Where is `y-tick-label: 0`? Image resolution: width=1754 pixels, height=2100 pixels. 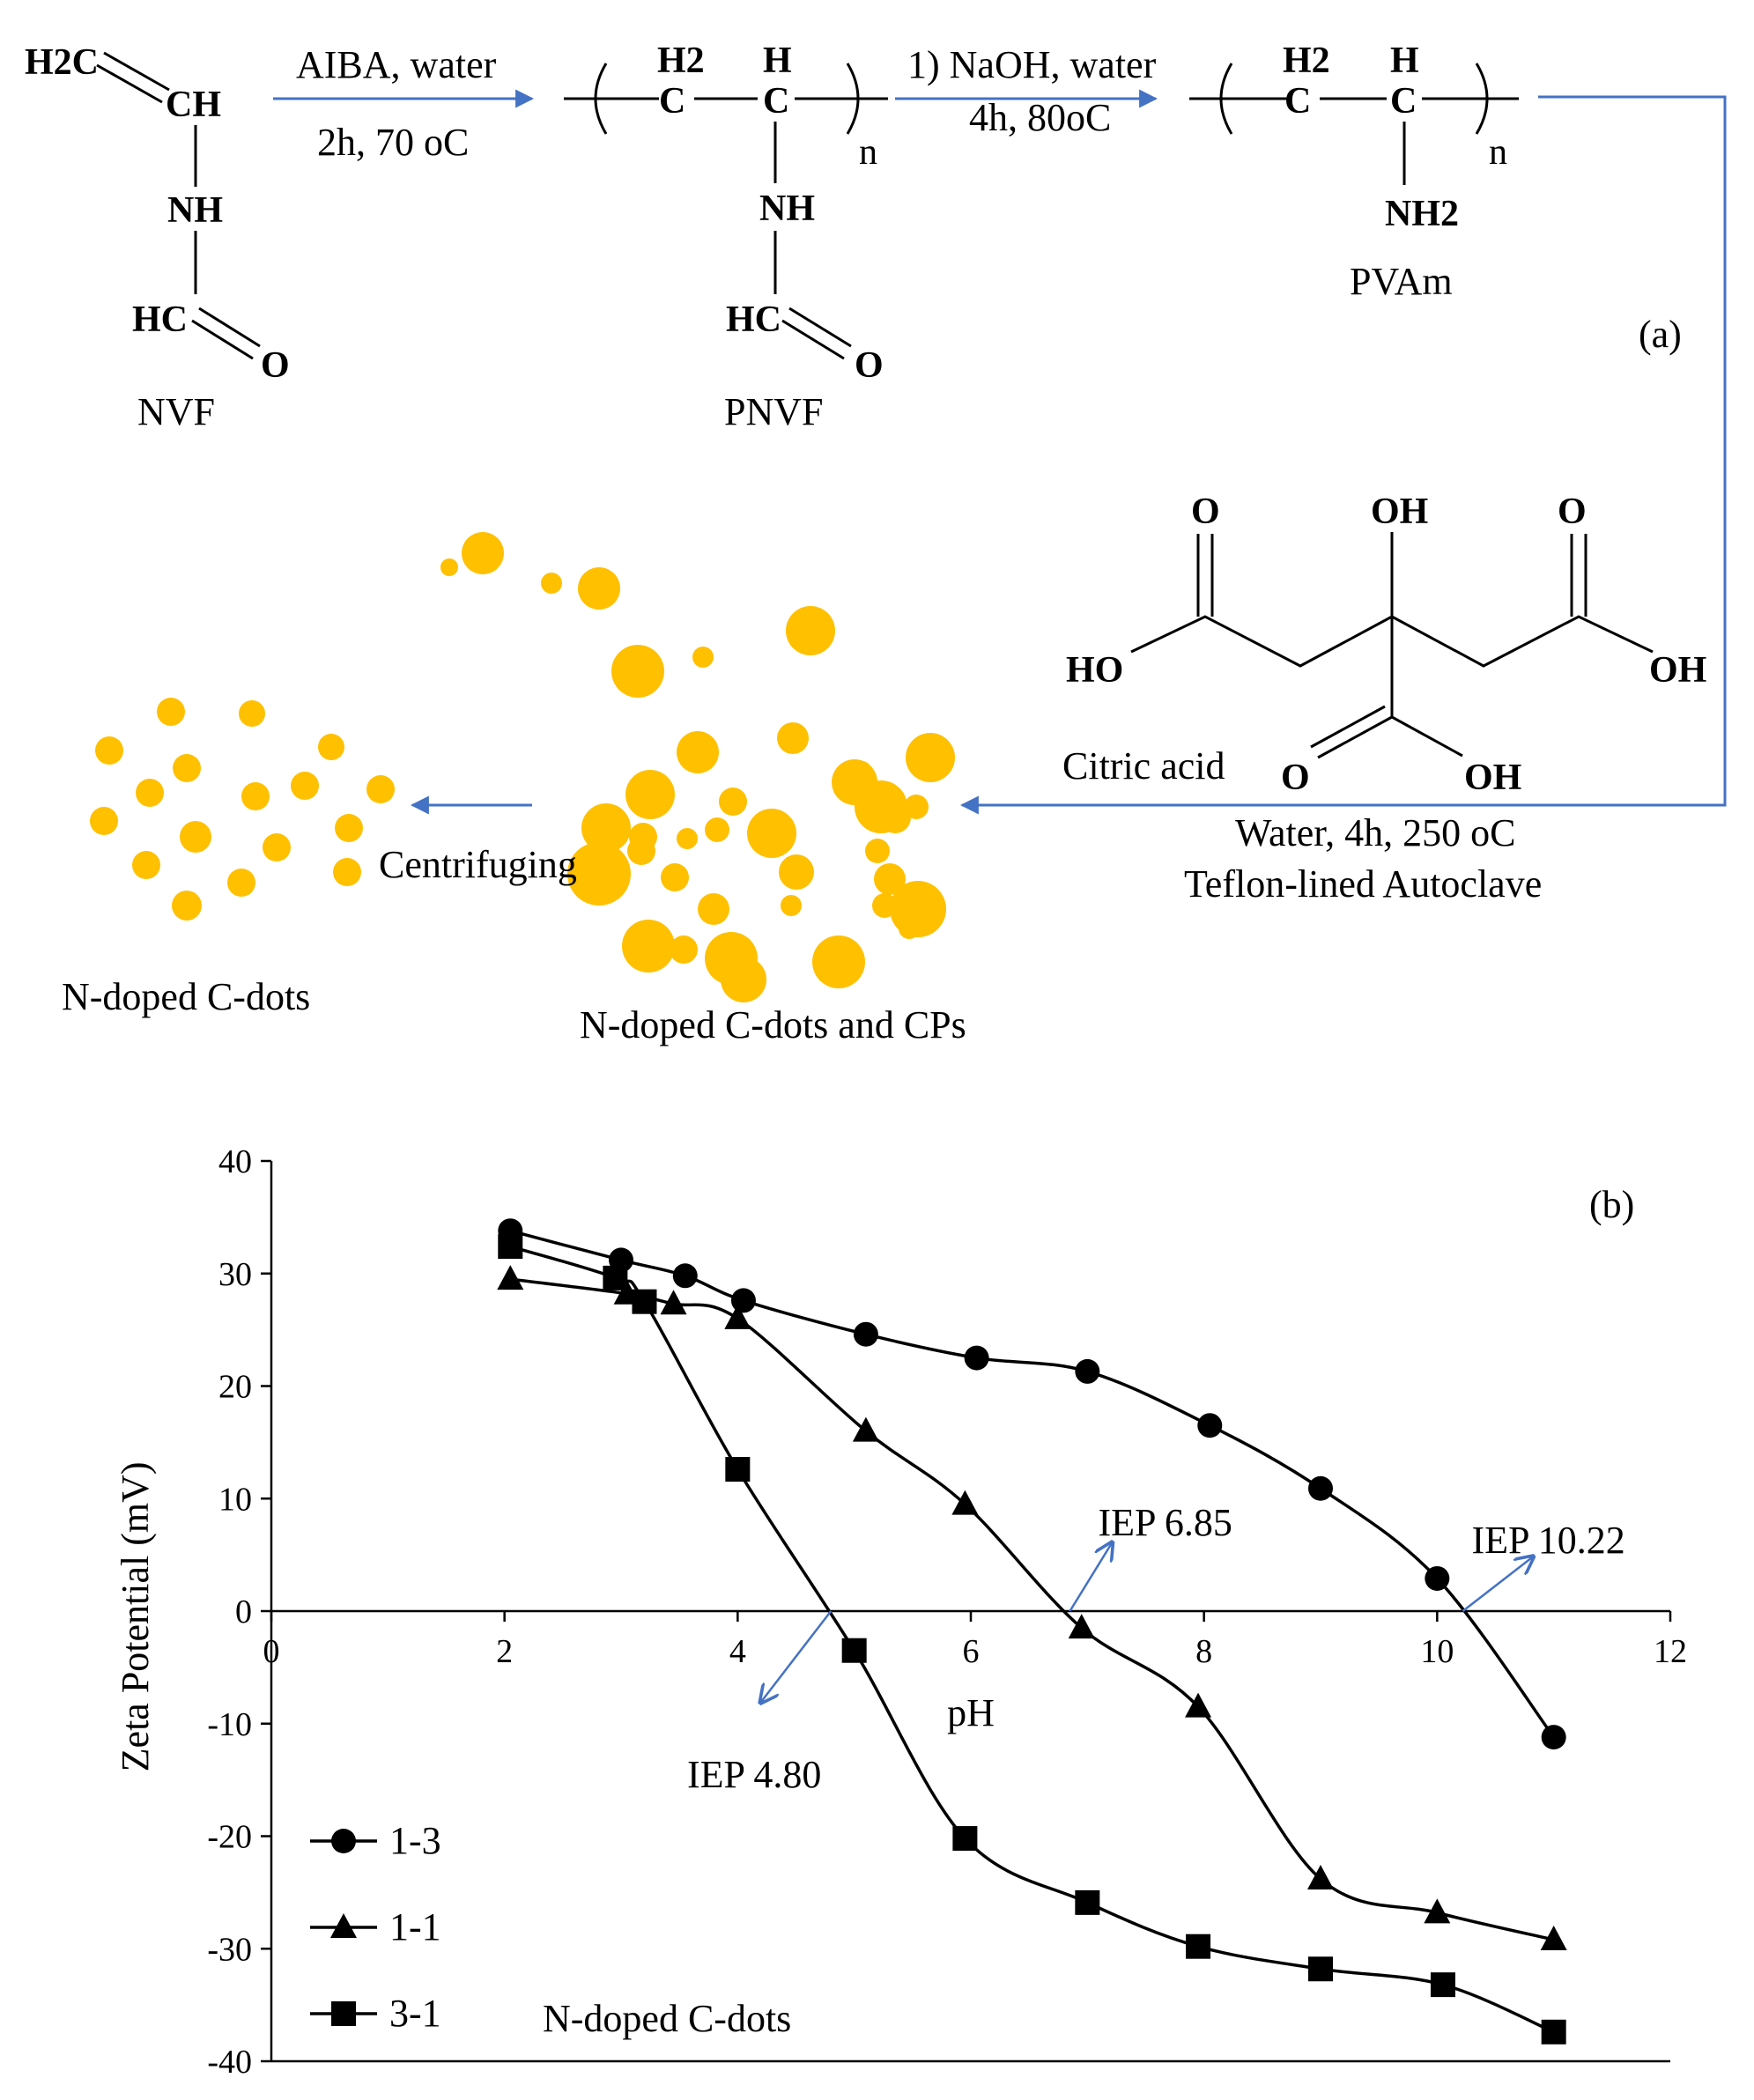
y-tick-label: 0 is located at coordinates (243, 1611).